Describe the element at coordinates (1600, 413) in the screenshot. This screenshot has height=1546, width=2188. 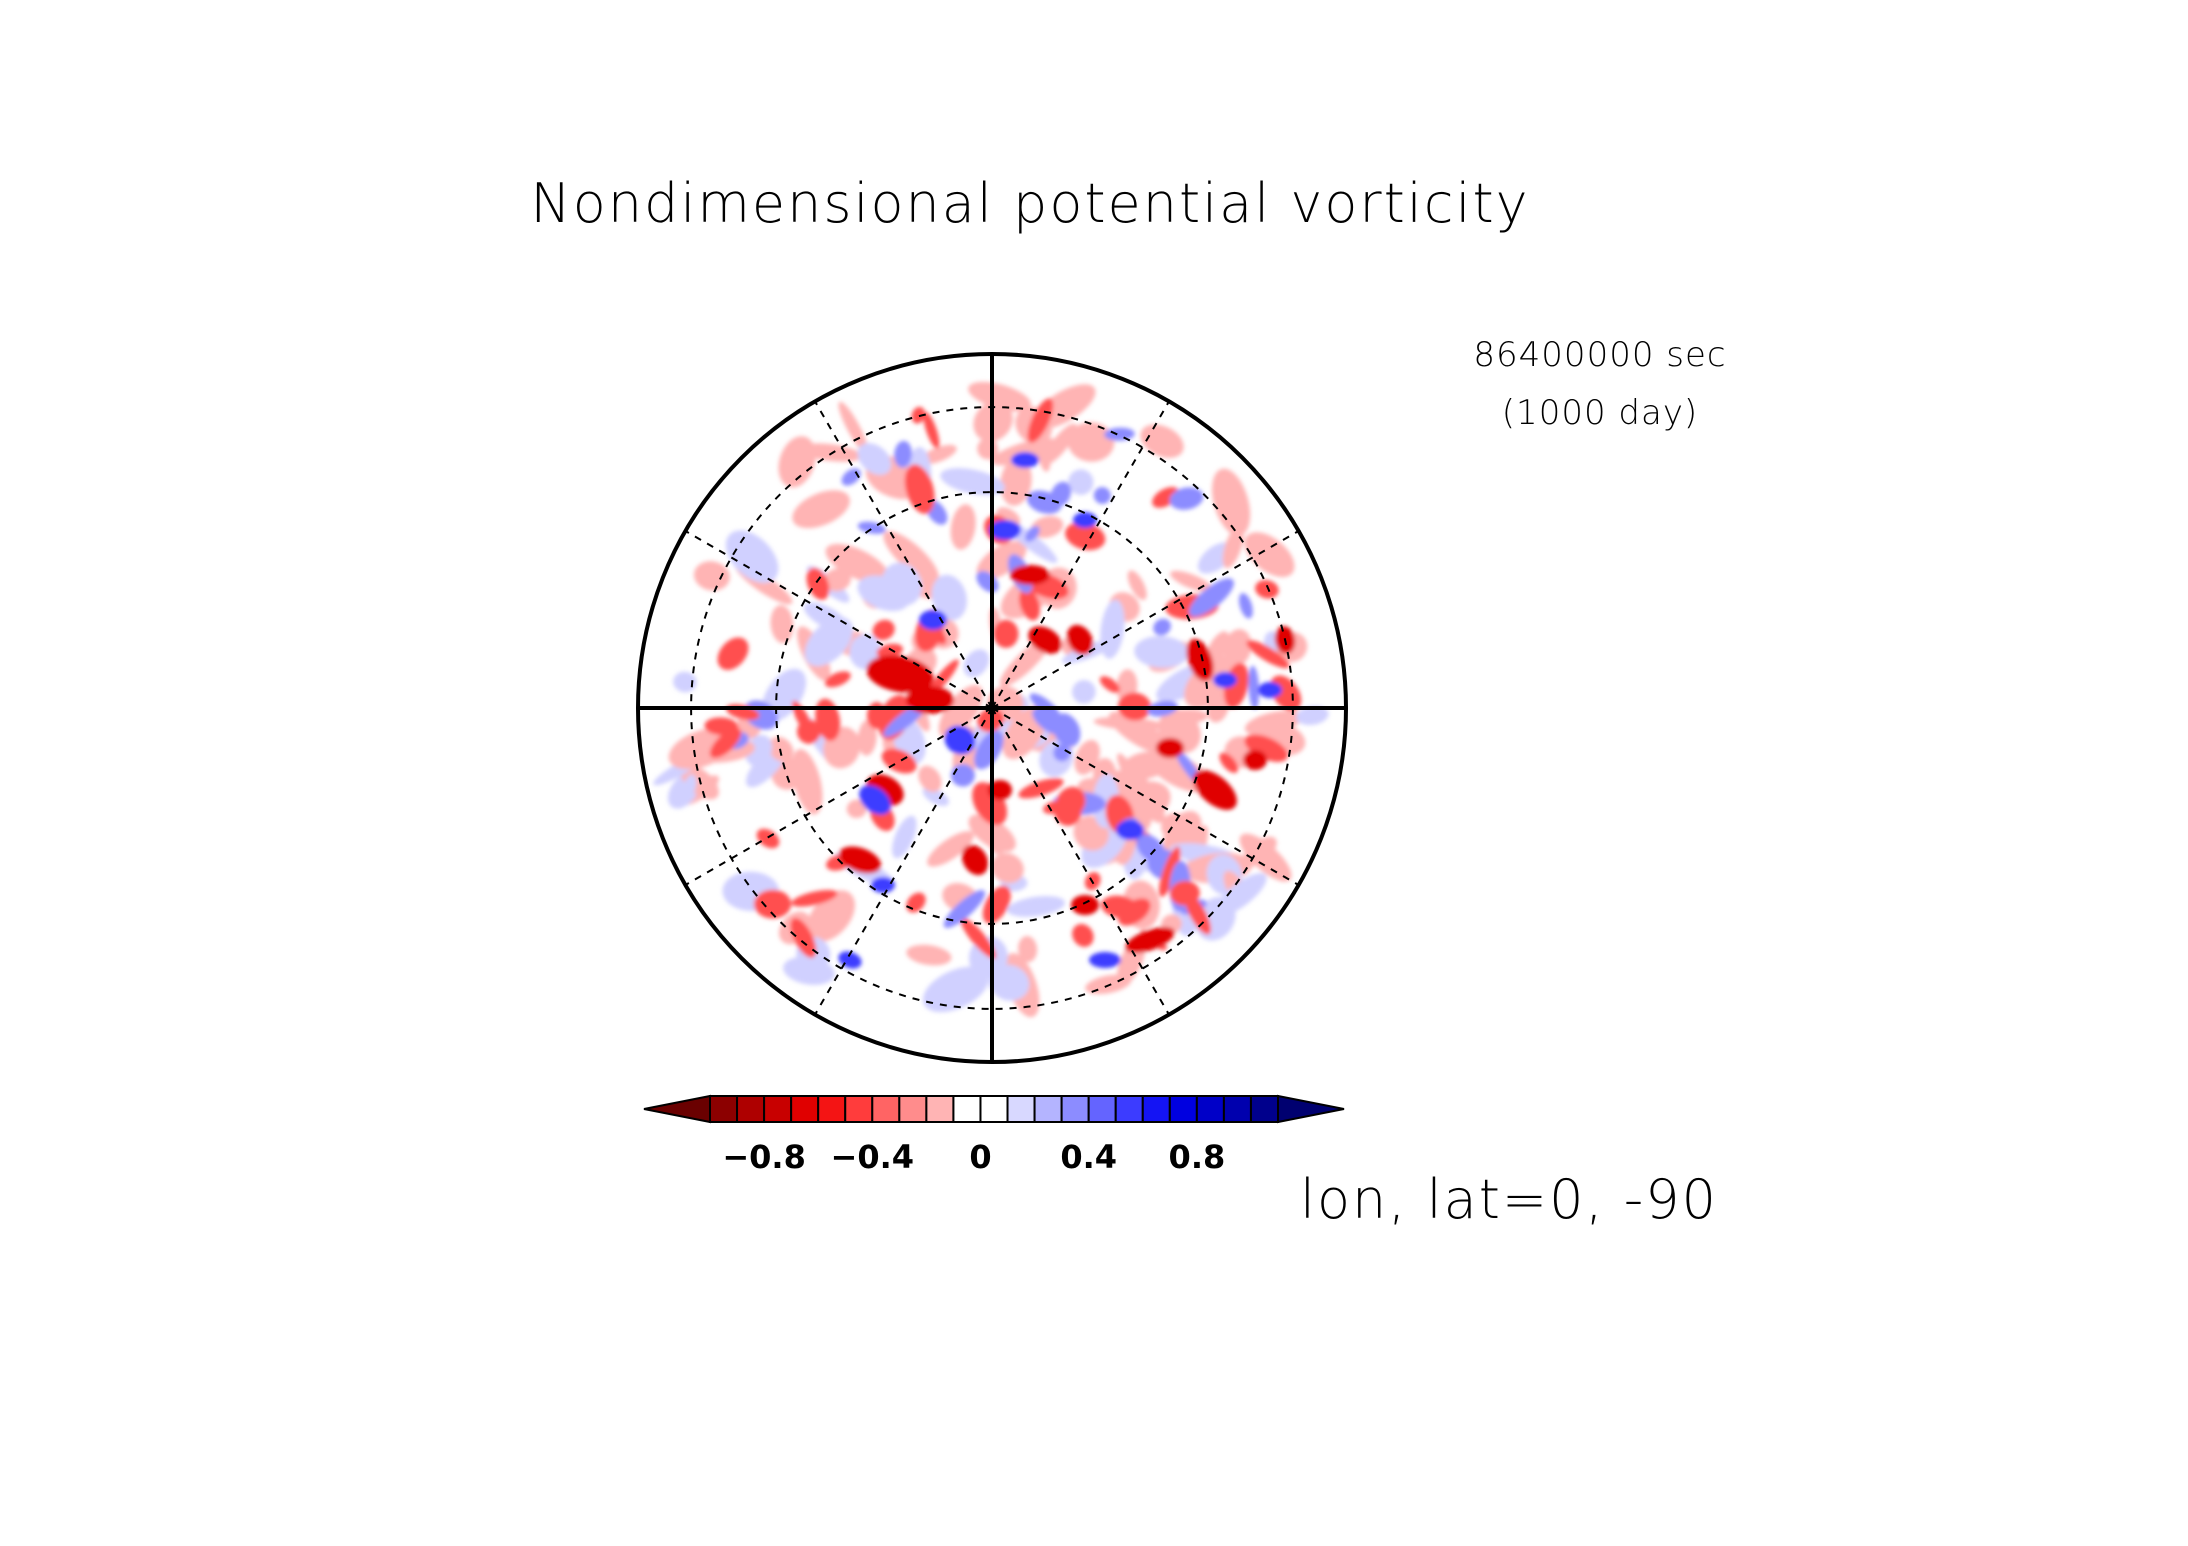
I see `time-days: (1000 day)` at that location.